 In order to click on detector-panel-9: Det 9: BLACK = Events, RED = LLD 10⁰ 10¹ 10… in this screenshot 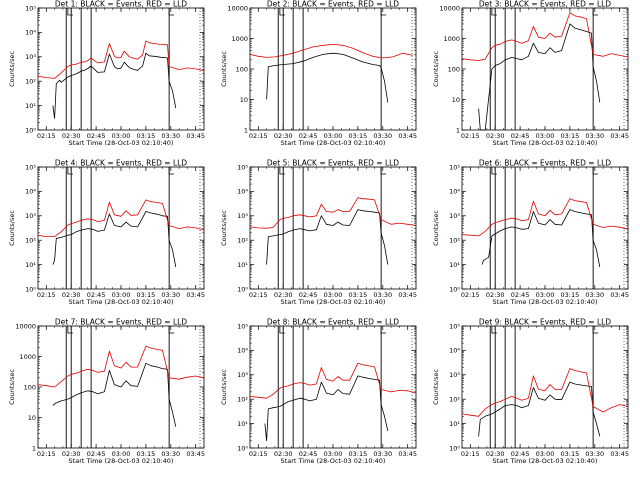, I will do `click(530, 392)`.